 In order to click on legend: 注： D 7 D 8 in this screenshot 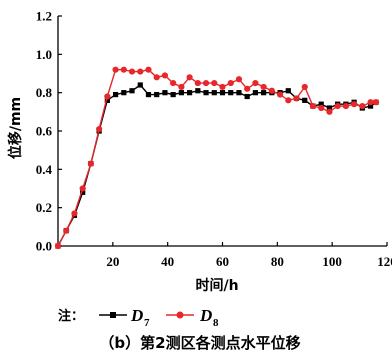, I will do `click(138, 317)`.